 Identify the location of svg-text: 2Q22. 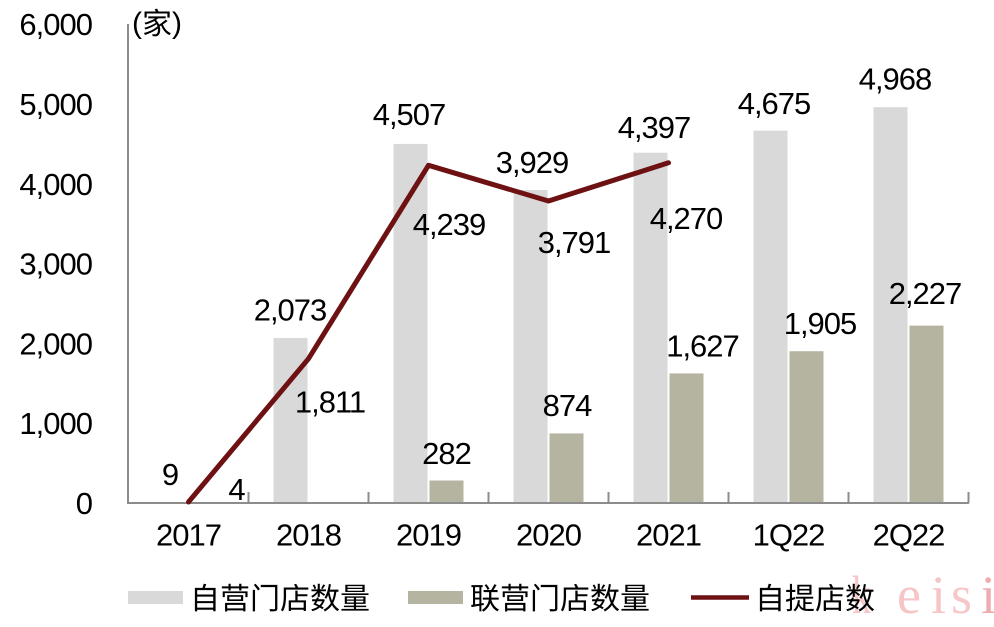
(909, 535).